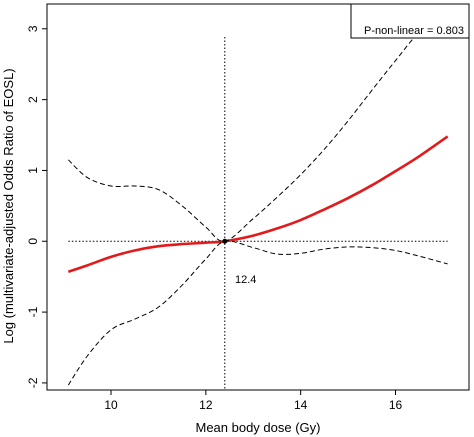 This screenshot has height=437, width=474. I want to click on y-tick-label: -1, so click(33, 311).